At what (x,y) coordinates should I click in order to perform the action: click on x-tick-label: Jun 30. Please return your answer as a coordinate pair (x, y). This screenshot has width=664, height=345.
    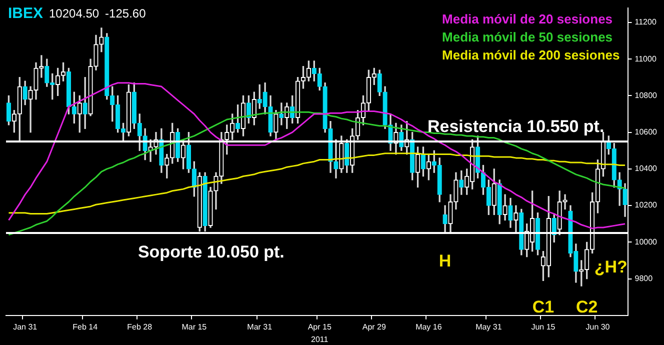
    Looking at the image, I should click on (598, 327).